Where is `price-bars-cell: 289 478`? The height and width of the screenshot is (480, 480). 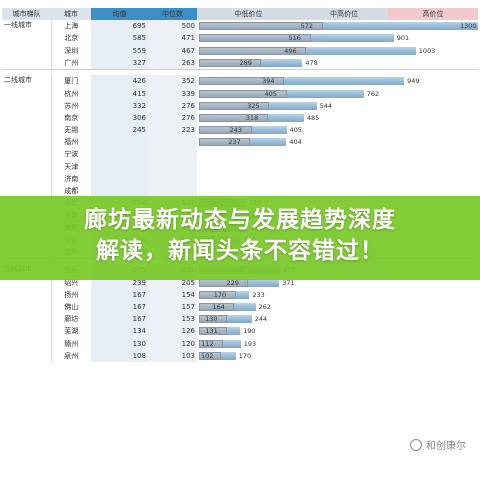 price-bars-cell: 289 478 is located at coordinates (337, 63).